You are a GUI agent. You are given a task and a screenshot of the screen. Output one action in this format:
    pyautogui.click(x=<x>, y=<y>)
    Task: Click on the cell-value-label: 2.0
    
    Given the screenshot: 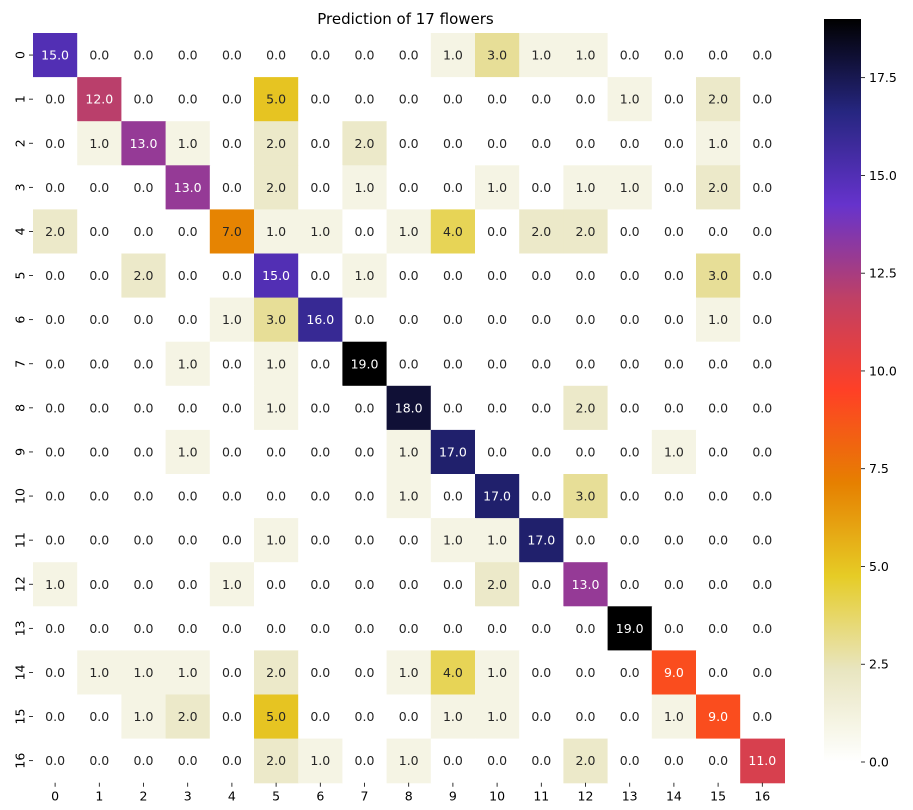 What is the action you would take?
    pyautogui.click(x=276, y=760)
    